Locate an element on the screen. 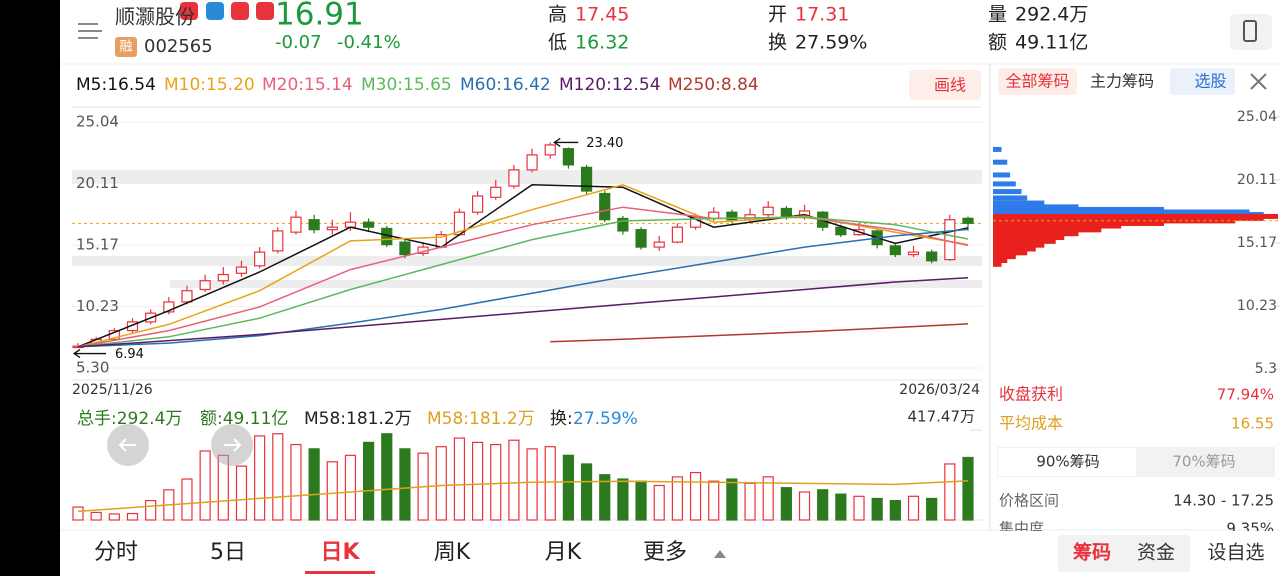  volume-info: 额:49.11亿 is located at coordinates (244, 419).